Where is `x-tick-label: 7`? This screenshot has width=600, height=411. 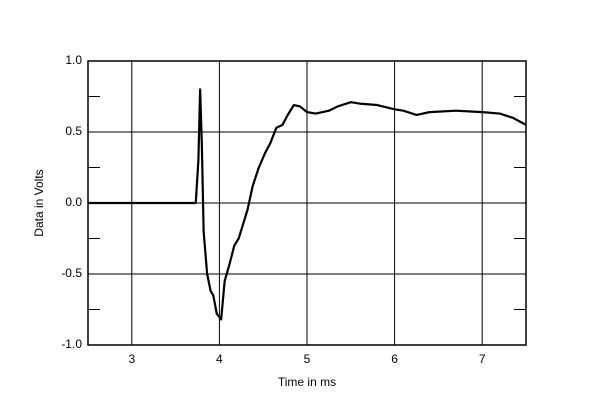
x-tick-label: 7 is located at coordinates (482, 359).